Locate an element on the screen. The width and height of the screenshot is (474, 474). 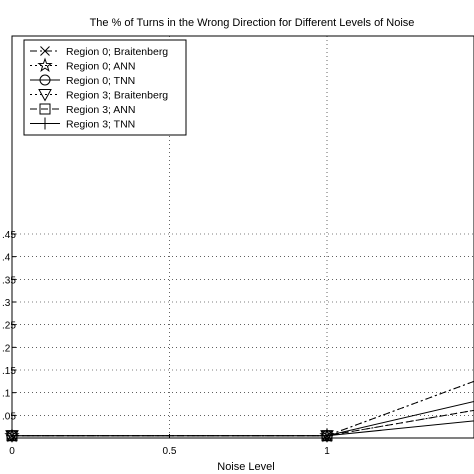
legend-item: Region 3; TNN is located at coordinates (82, 124).